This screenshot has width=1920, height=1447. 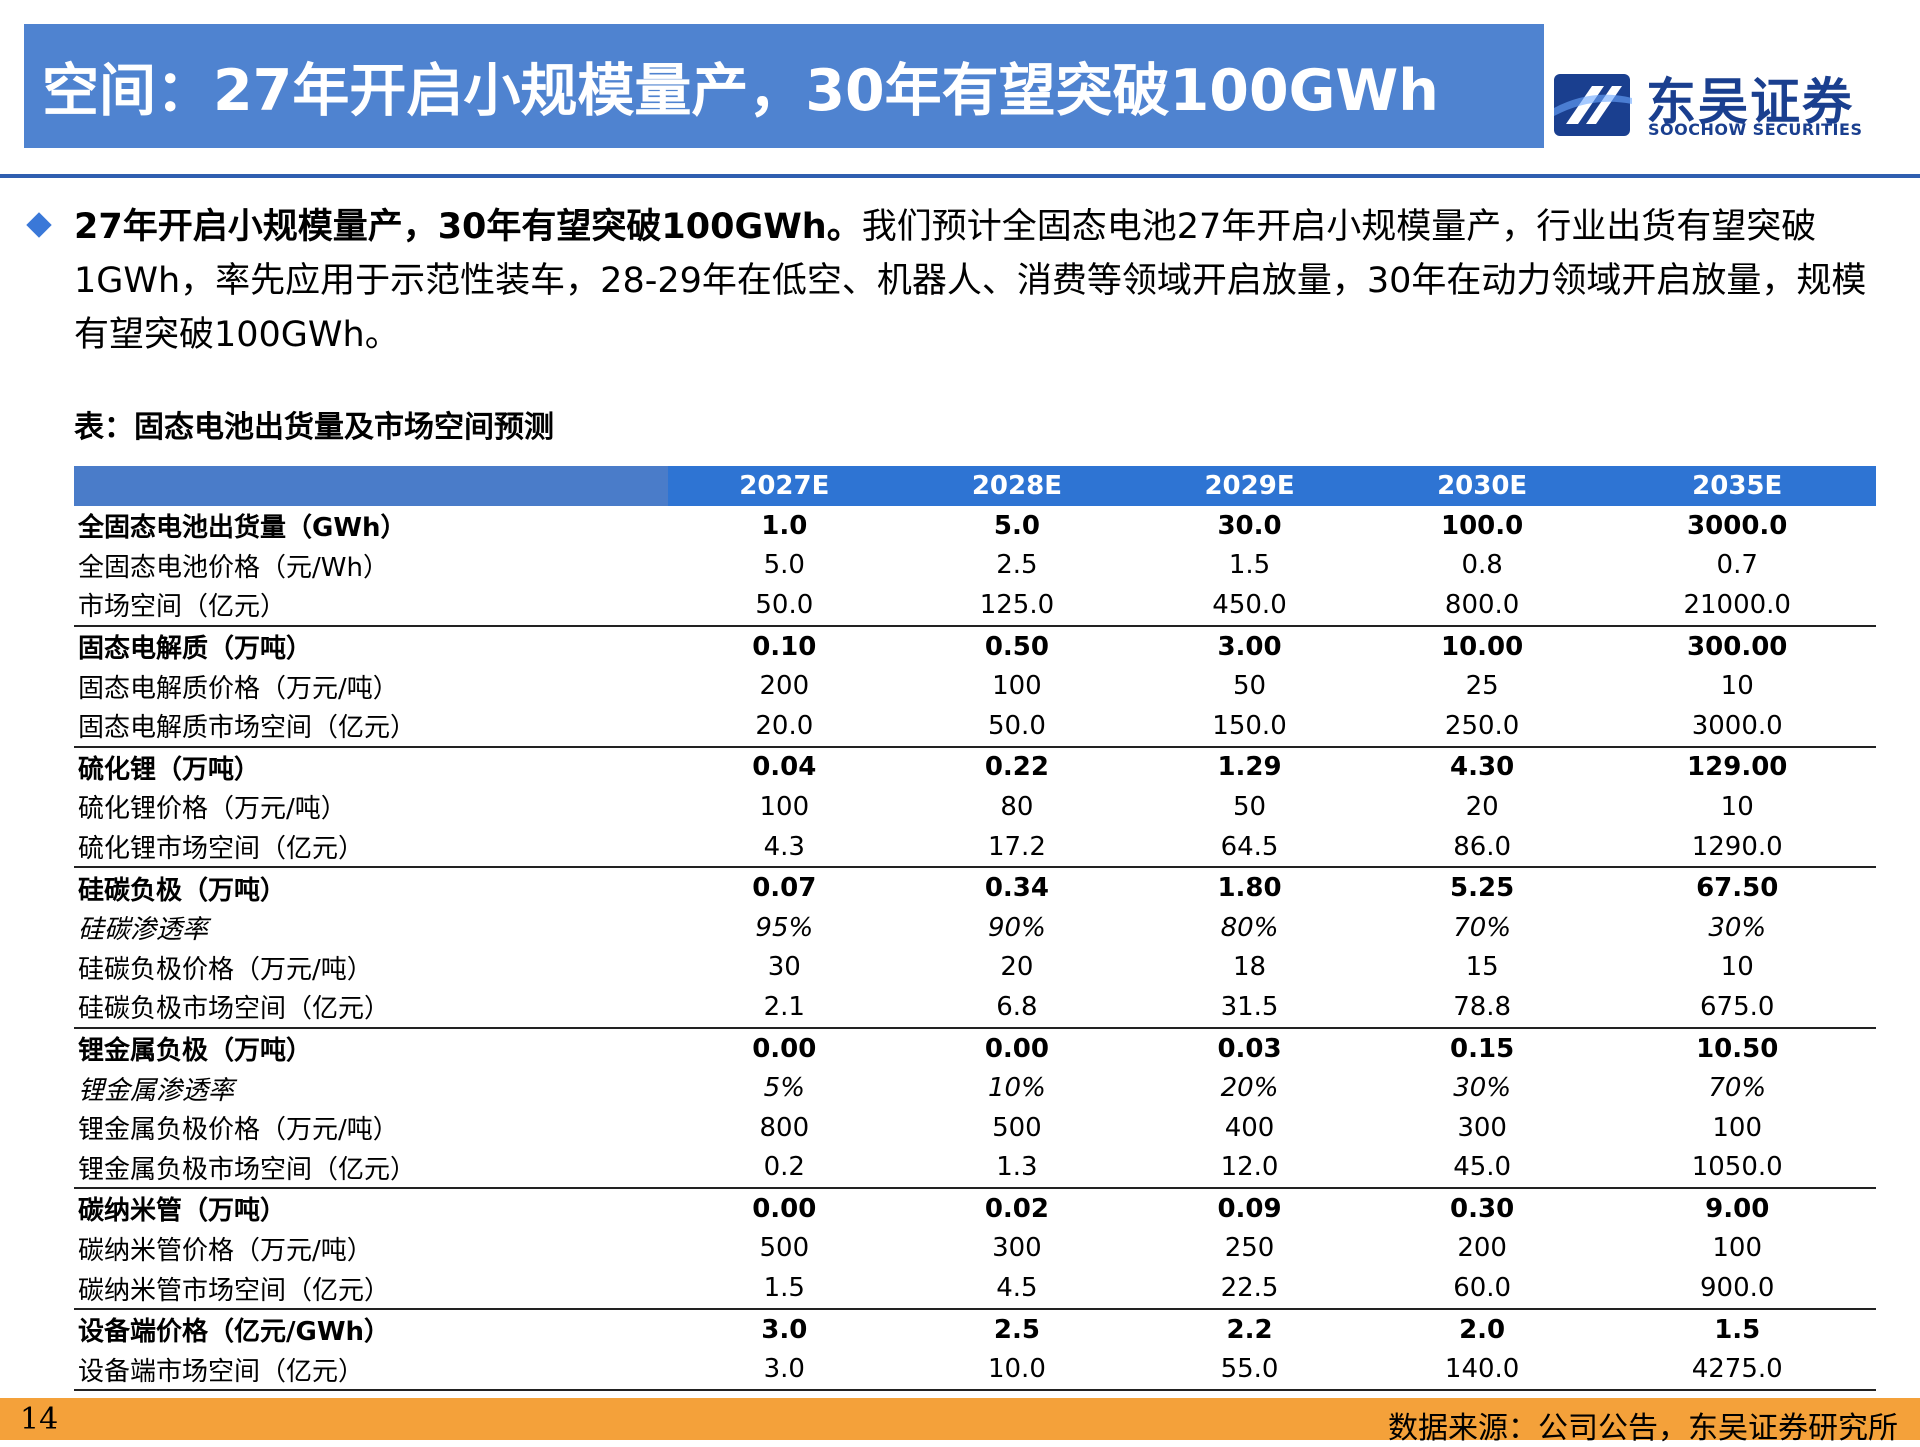 I want to click on table-cell: 800, so click(x=784, y=1127).